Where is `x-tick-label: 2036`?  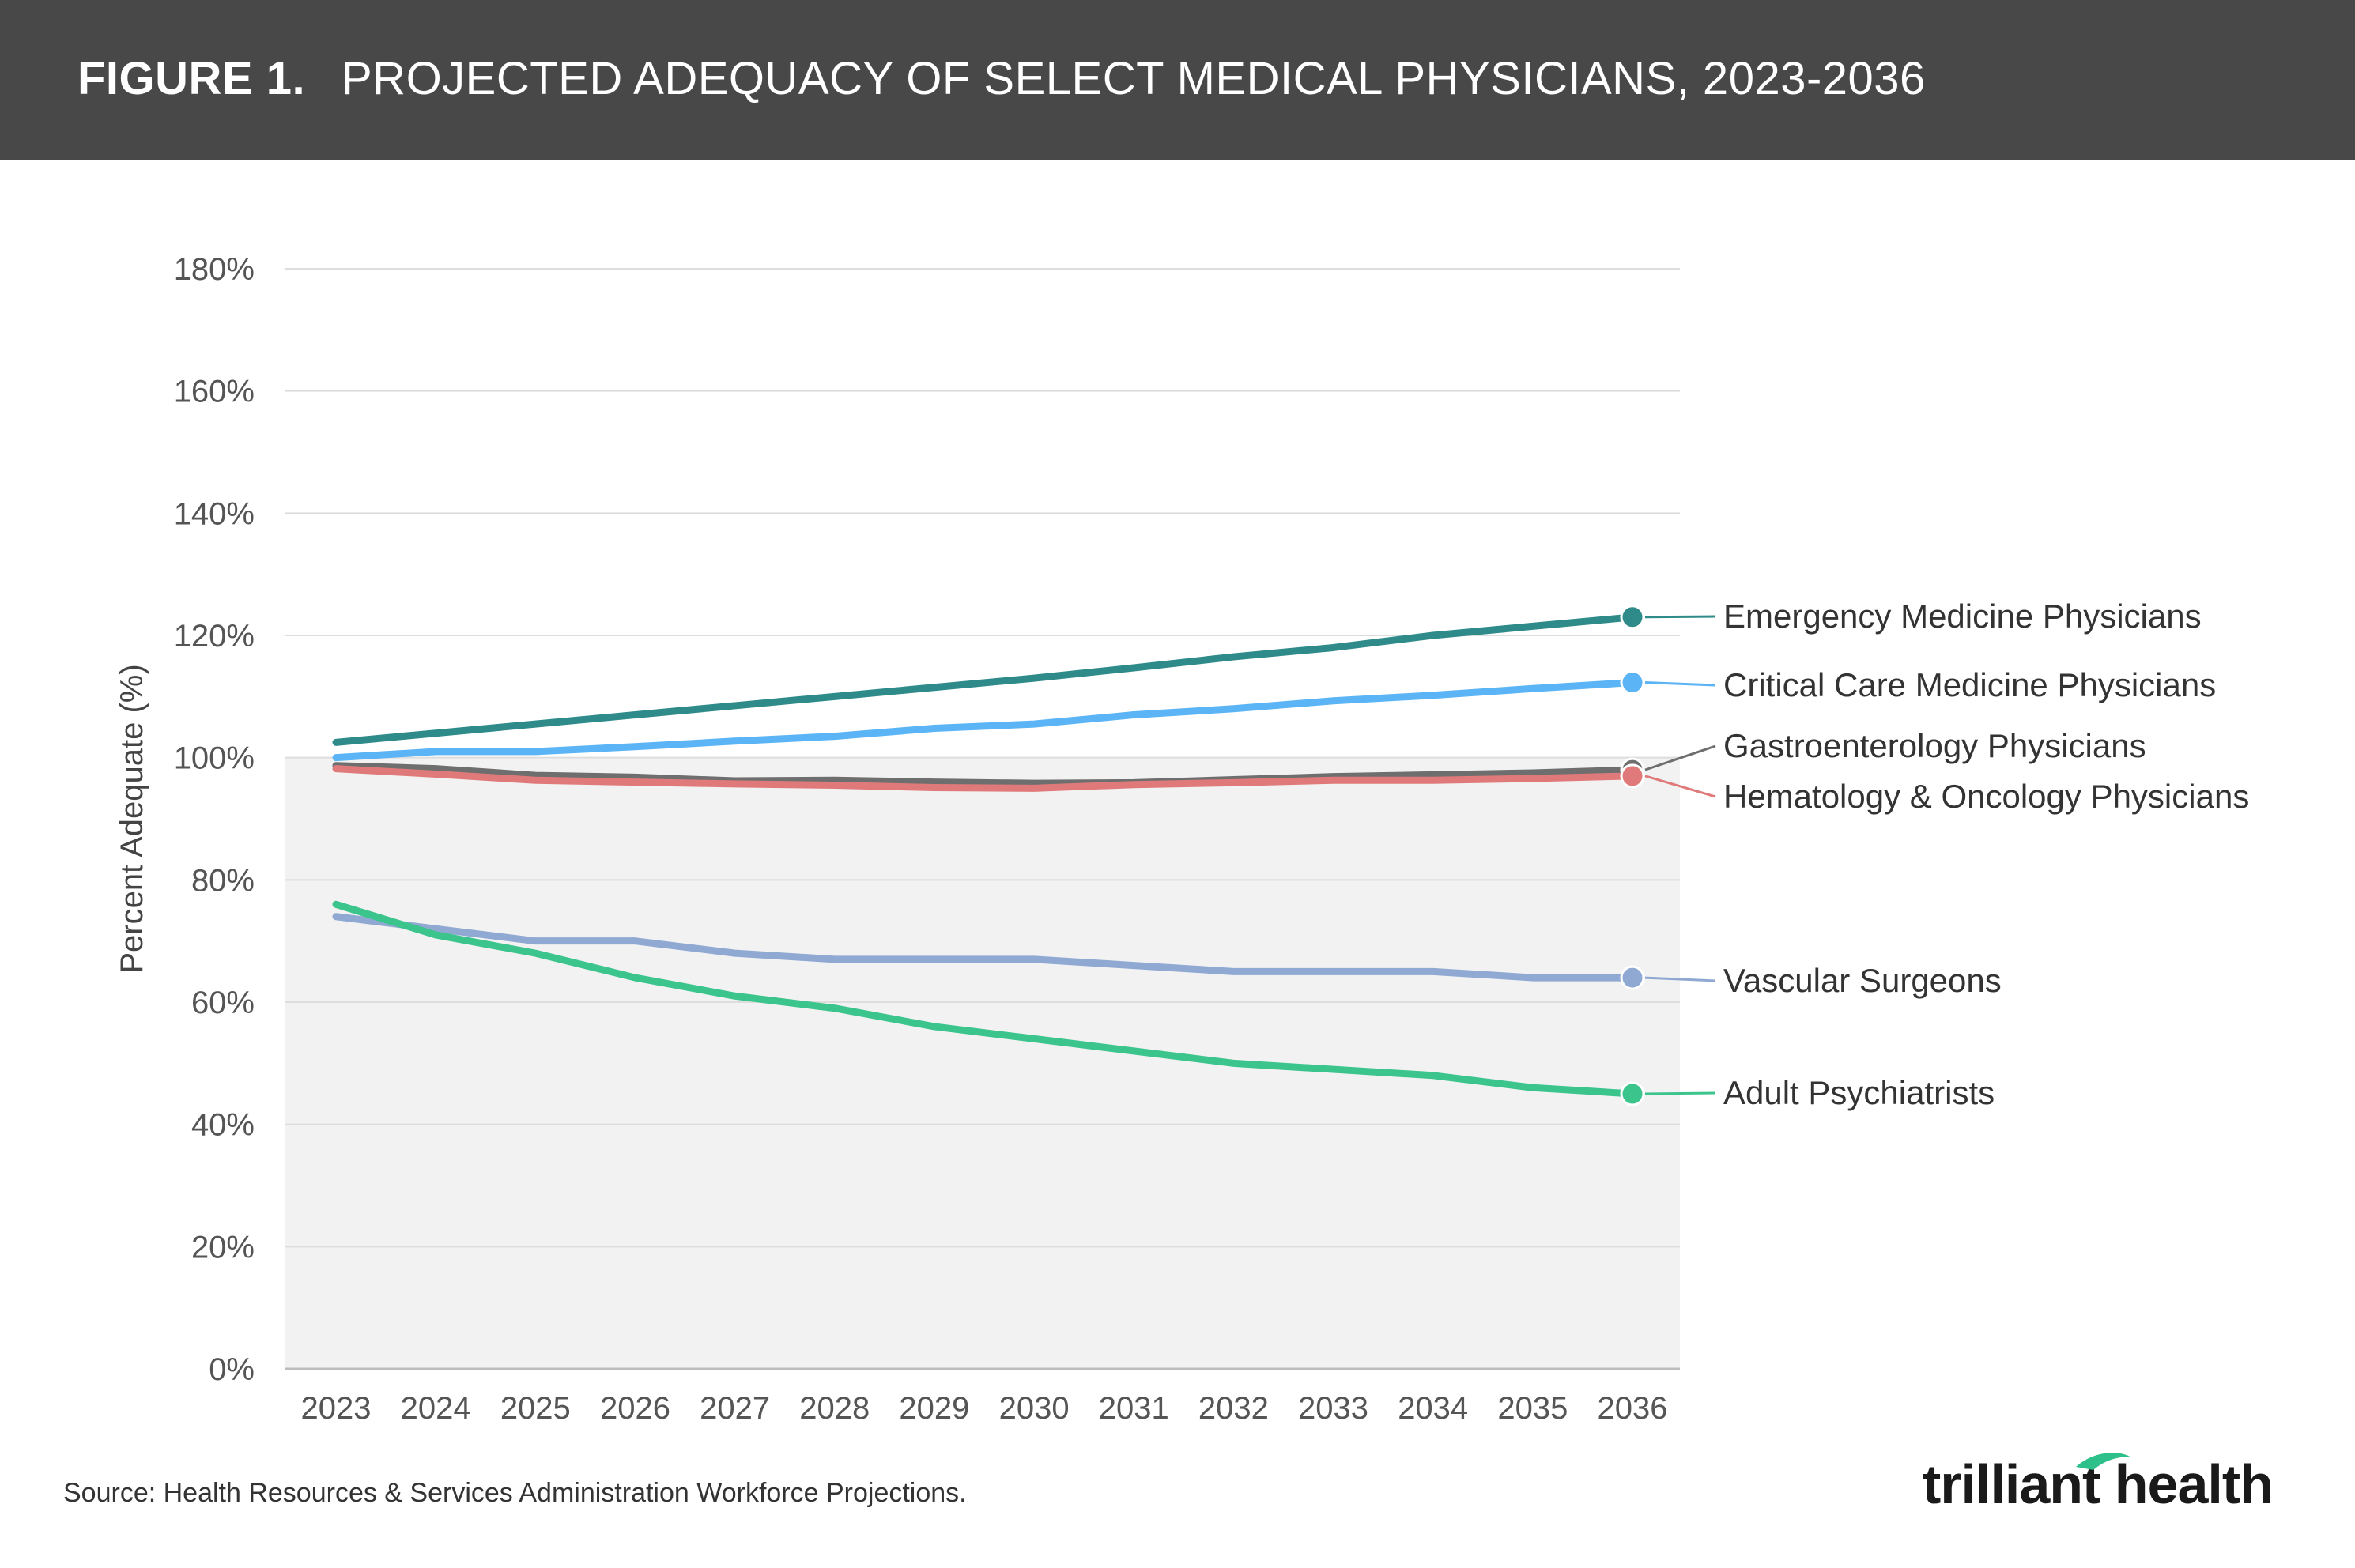 x-tick-label: 2036 is located at coordinates (1633, 1408).